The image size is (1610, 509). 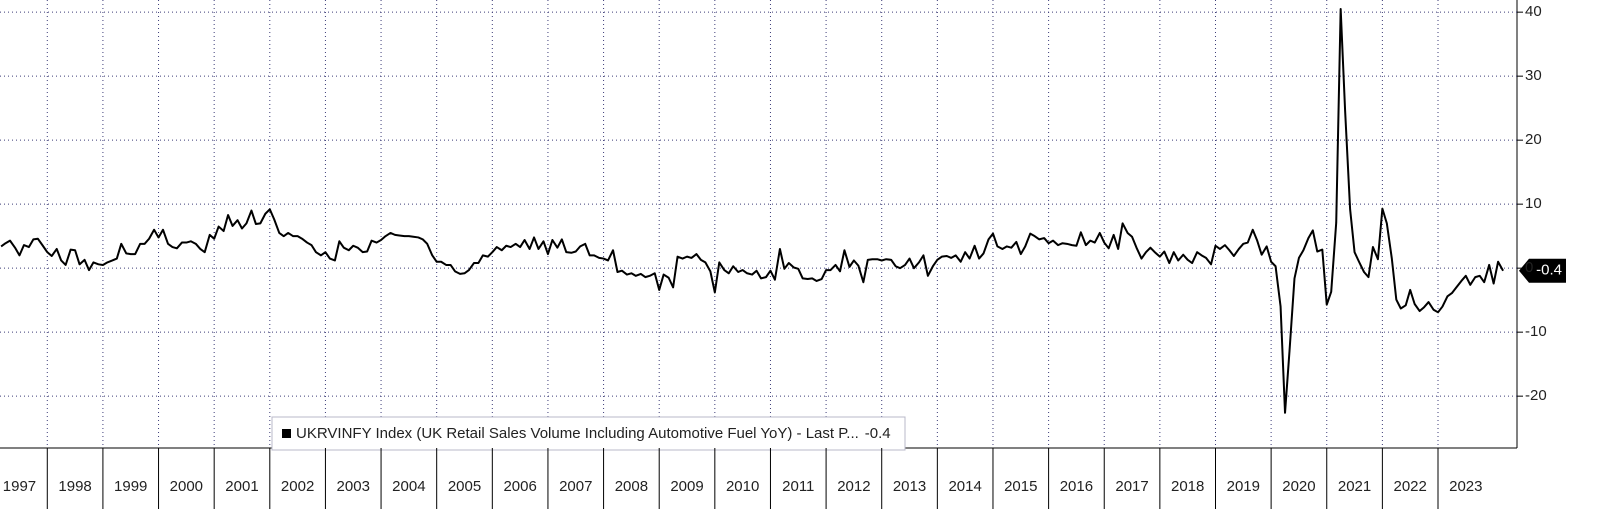 What do you see at coordinates (1533, 203) in the screenshot?
I see `y-tick-label: 10` at bounding box center [1533, 203].